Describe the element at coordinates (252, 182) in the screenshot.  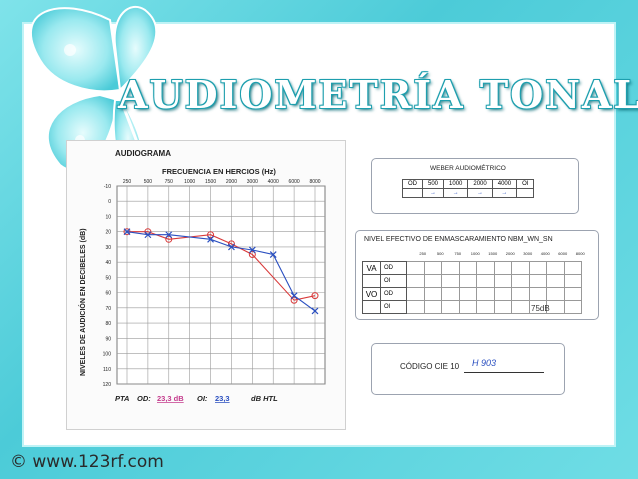
I see `freq-tick-label: 3000` at that location.